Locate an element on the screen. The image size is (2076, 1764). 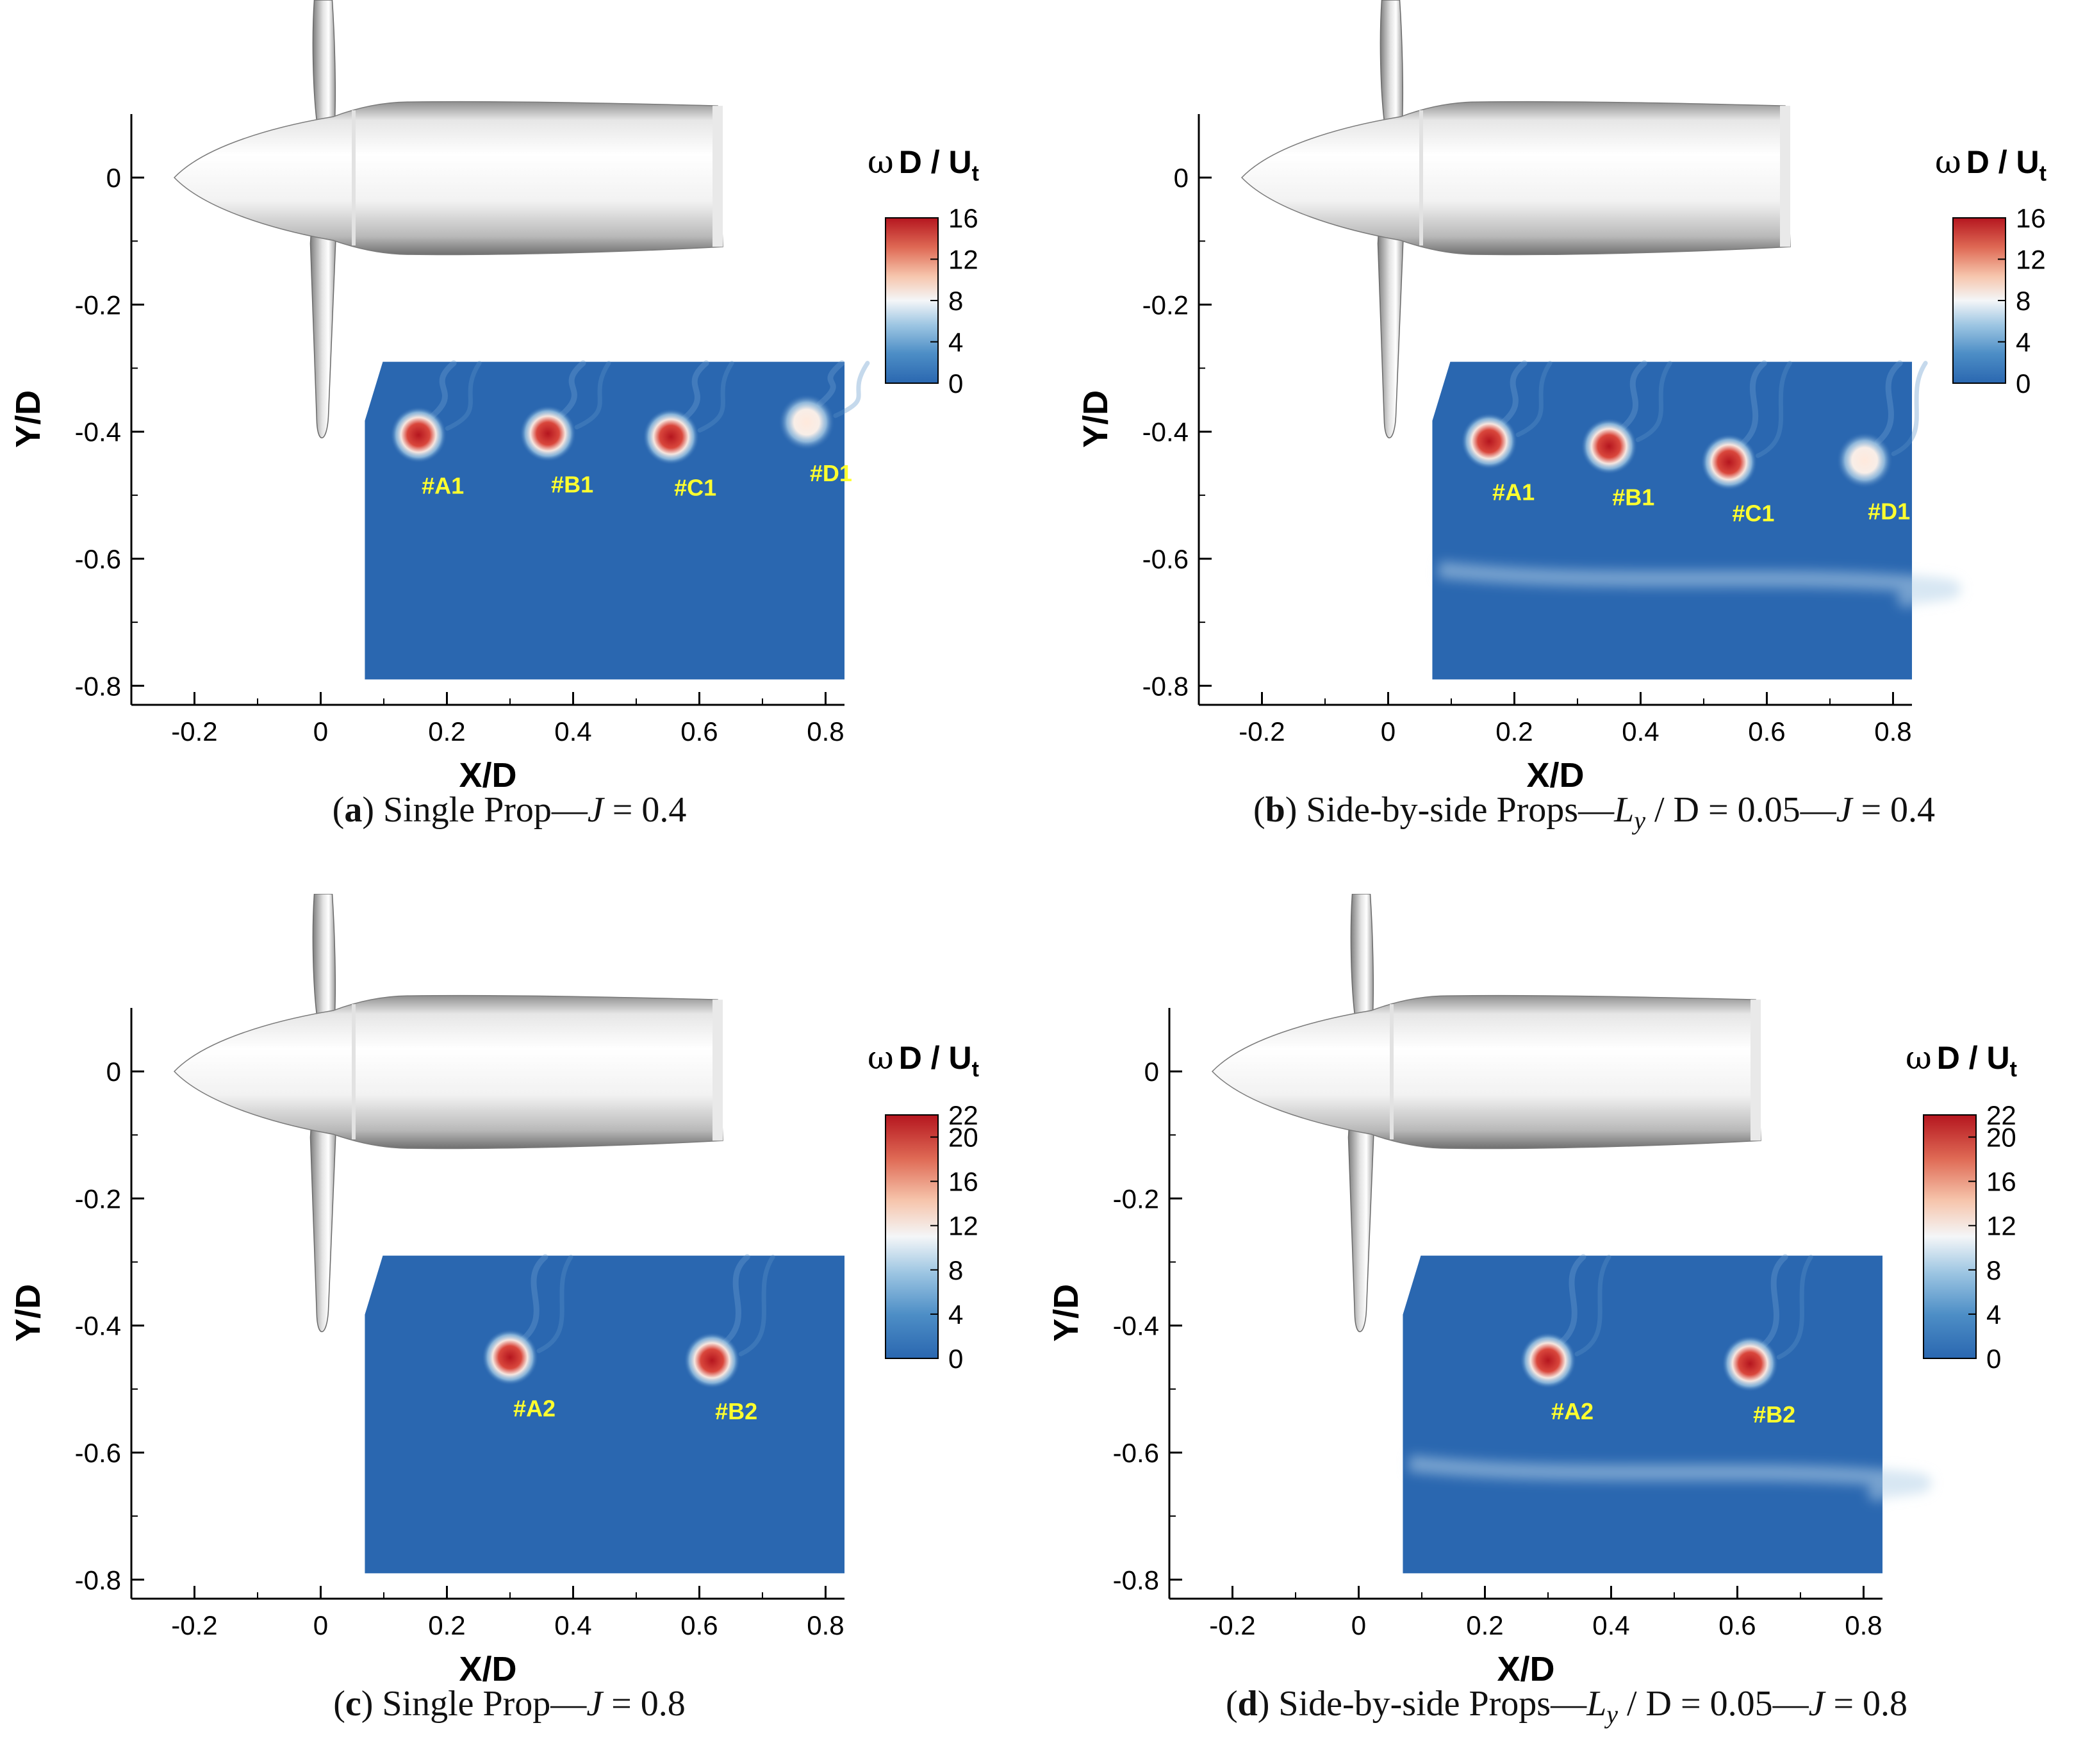
caption-text: Side-by-side Props— is located at coordinates (1456, 810).